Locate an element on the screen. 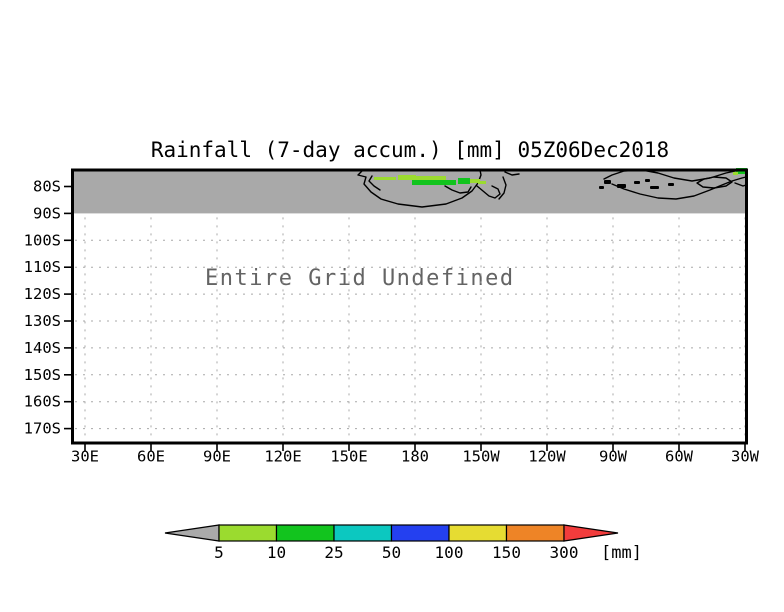 The width and height of the screenshot is (784, 612). colorbar-level-label: 10 is located at coordinates (276, 552).